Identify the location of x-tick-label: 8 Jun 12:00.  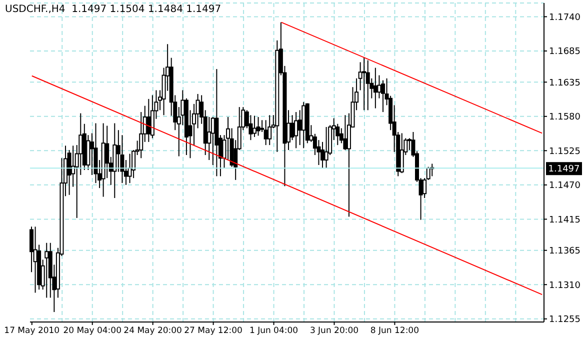
(395, 331).